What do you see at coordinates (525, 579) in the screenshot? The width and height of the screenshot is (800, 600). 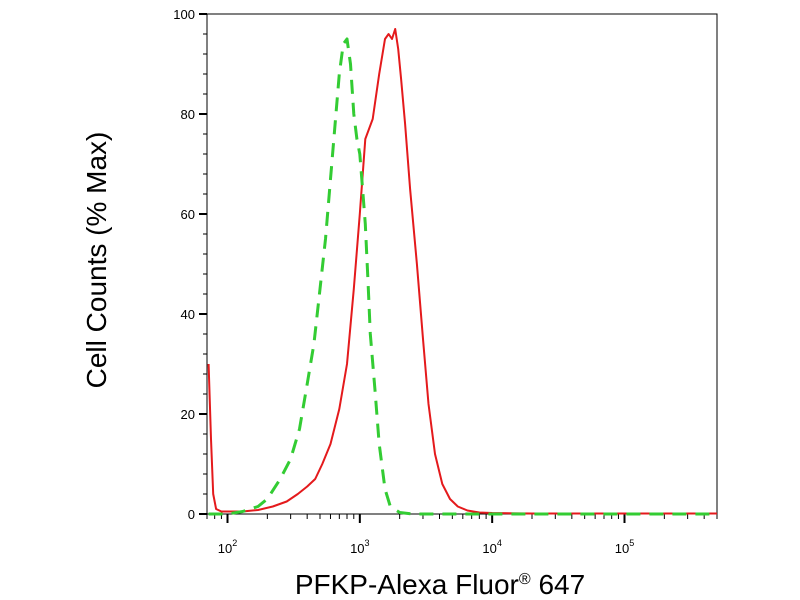 I see `x-axis-title-registered-mark: ®` at bounding box center [525, 579].